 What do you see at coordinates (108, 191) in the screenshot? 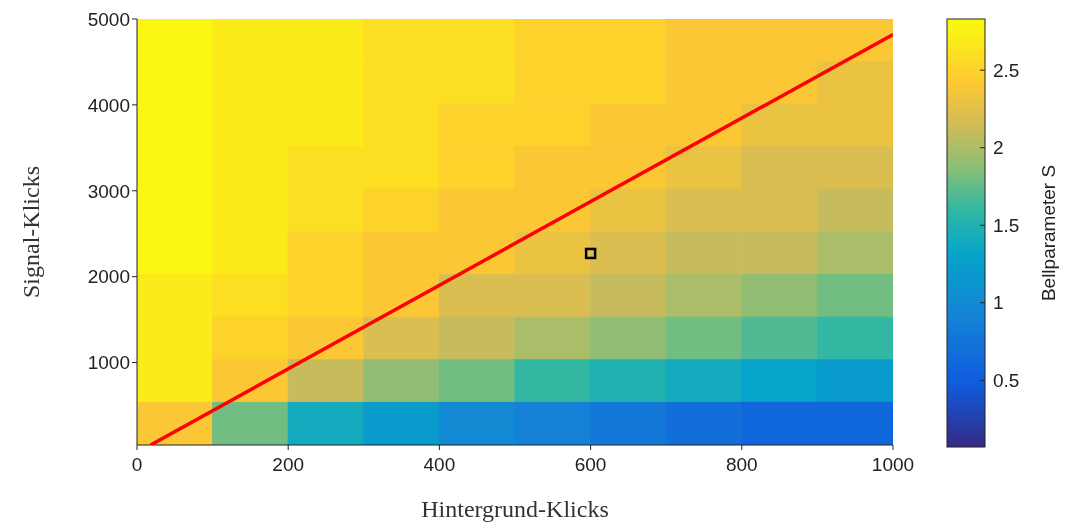
I see `y-tick-label: 3000` at bounding box center [108, 191].